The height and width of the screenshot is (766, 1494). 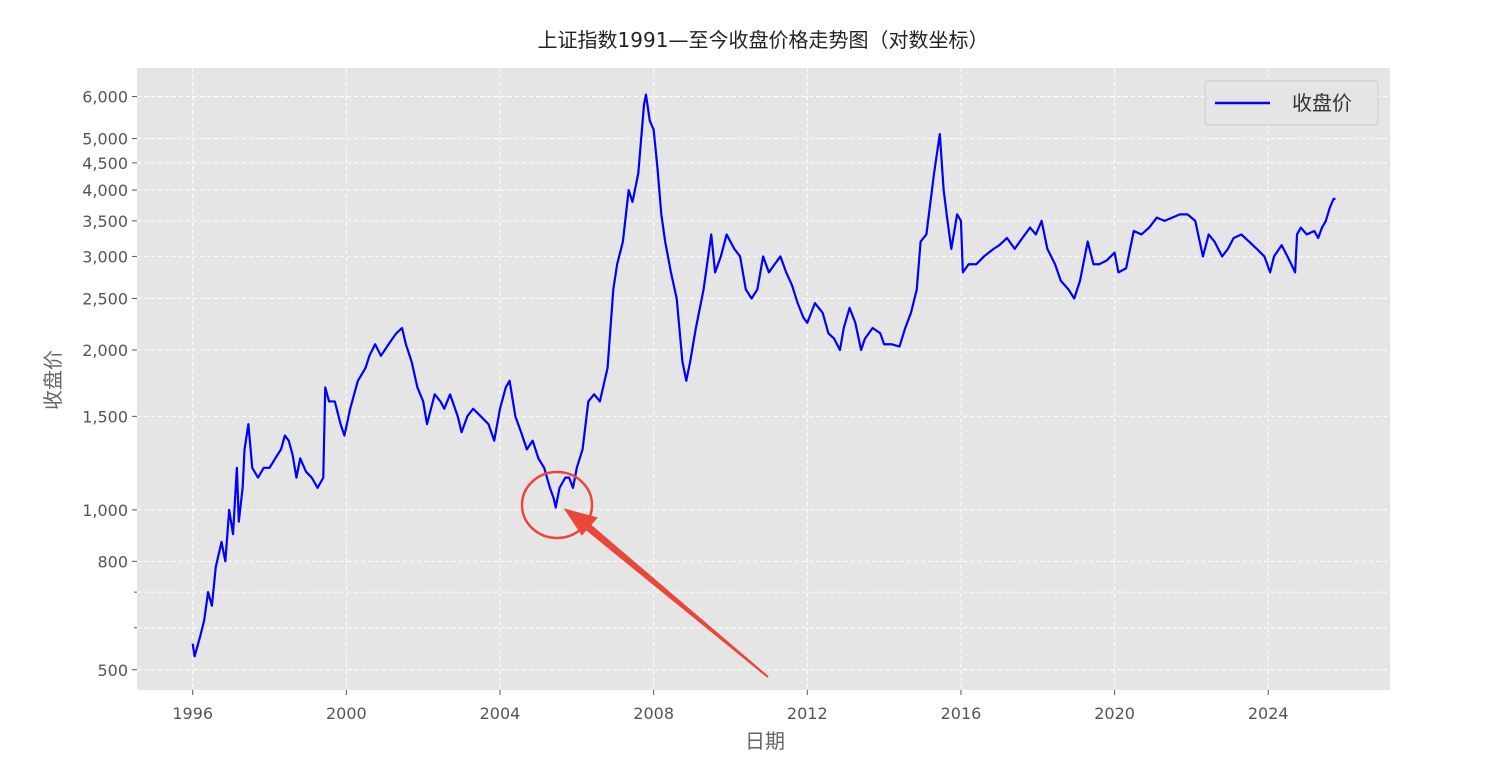 I want to click on legend-box, so click(x=1291, y=103).